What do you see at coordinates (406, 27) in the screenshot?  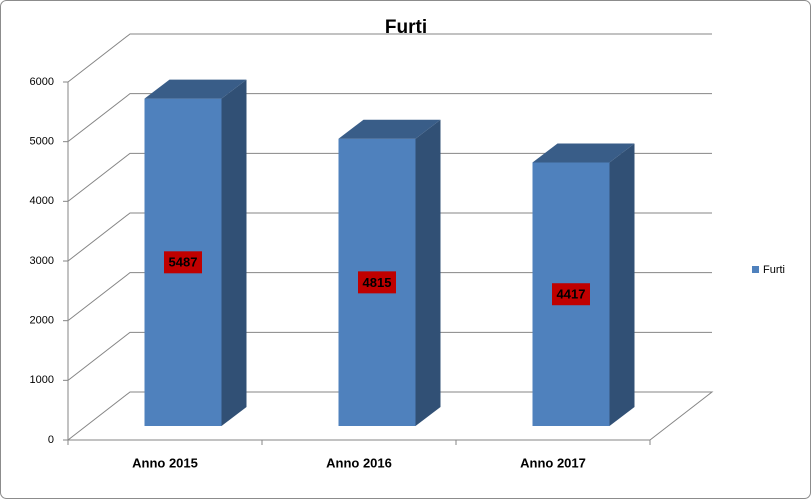 I see `chart-title: Furti` at bounding box center [406, 27].